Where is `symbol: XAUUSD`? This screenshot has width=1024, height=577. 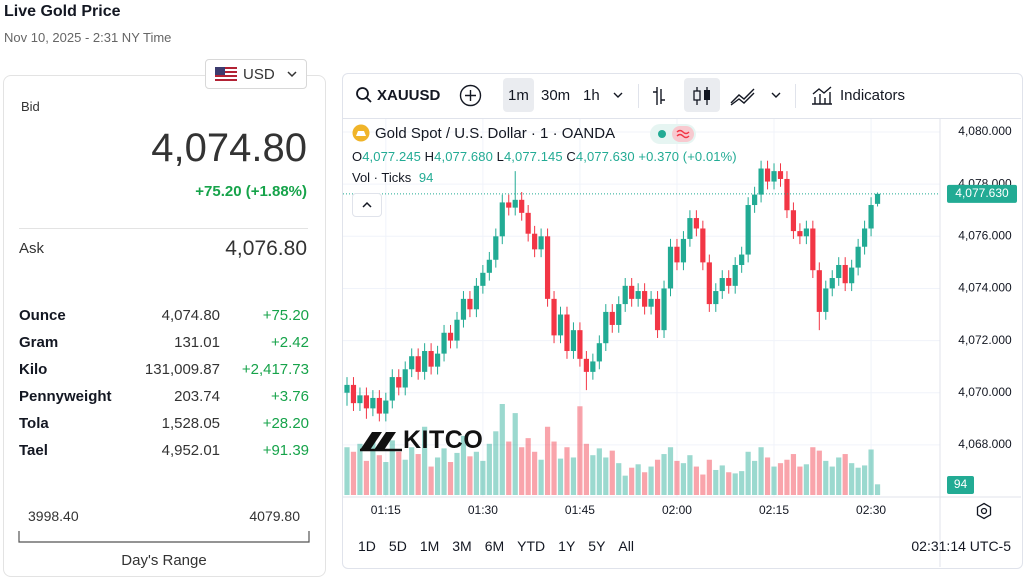 symbol: XAUUSD is located at coordinates (409, 95).